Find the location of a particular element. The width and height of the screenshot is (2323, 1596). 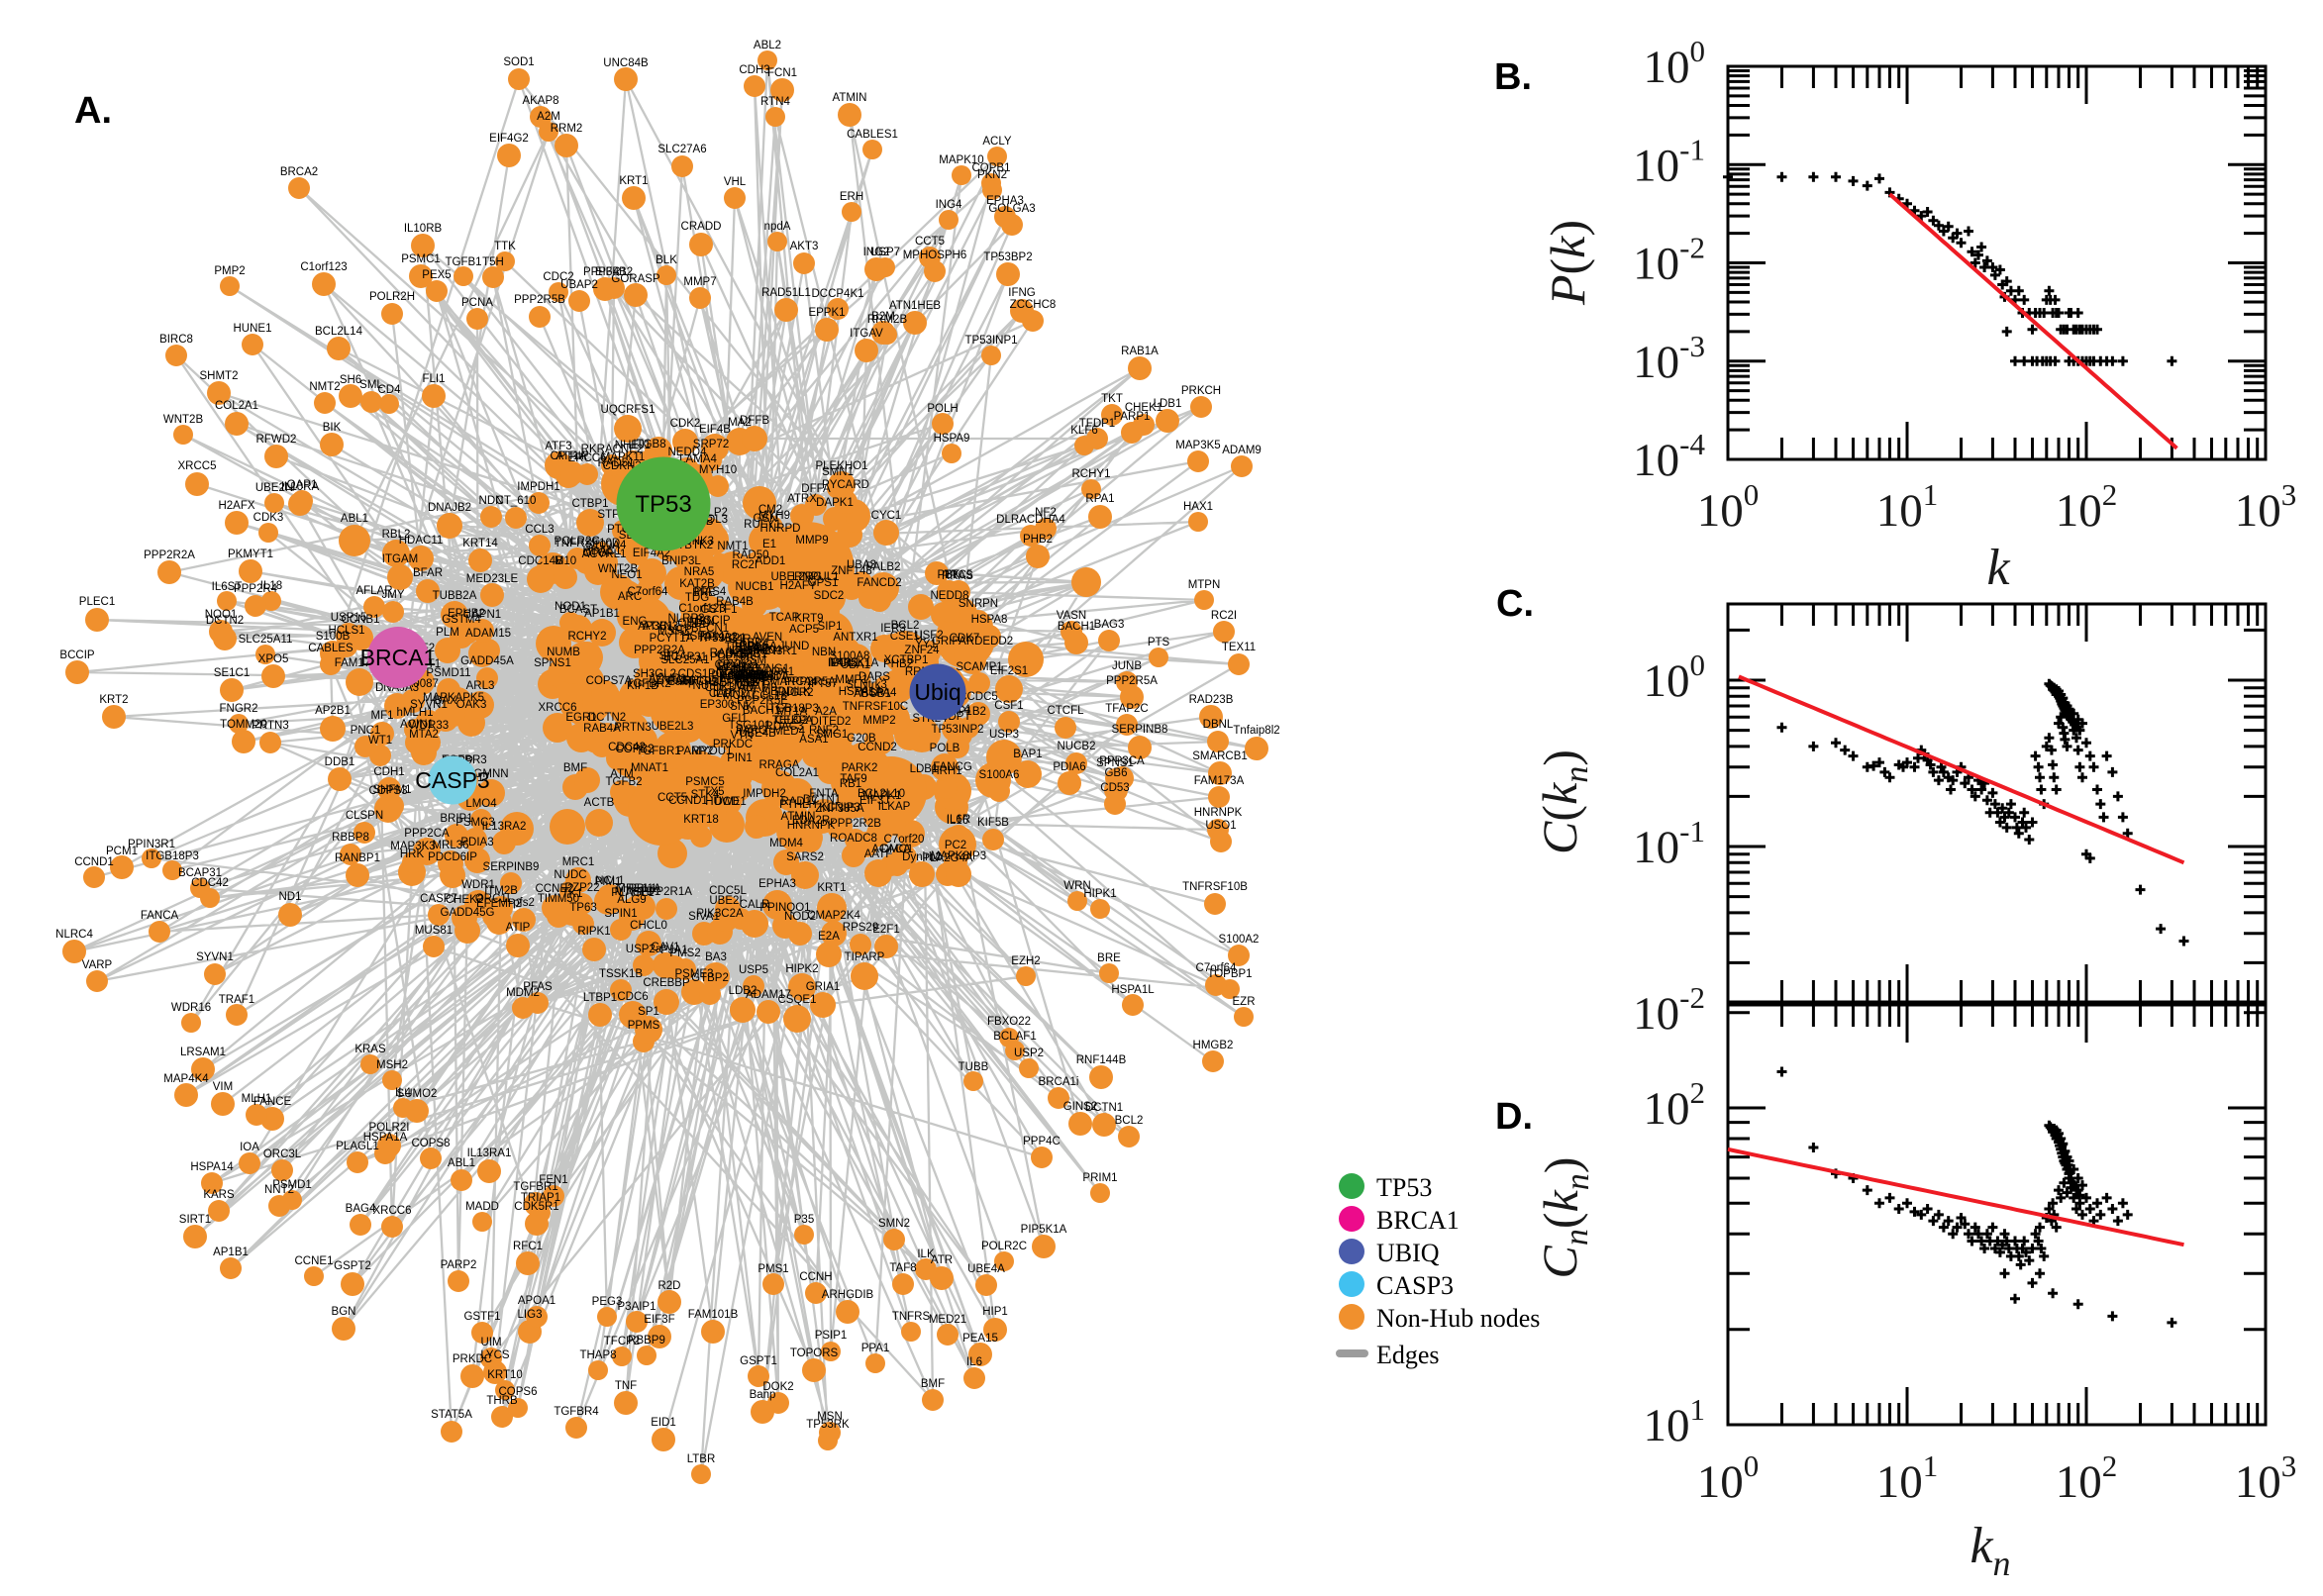

svg-text: COPS3 is located at coordinates (389, 791).